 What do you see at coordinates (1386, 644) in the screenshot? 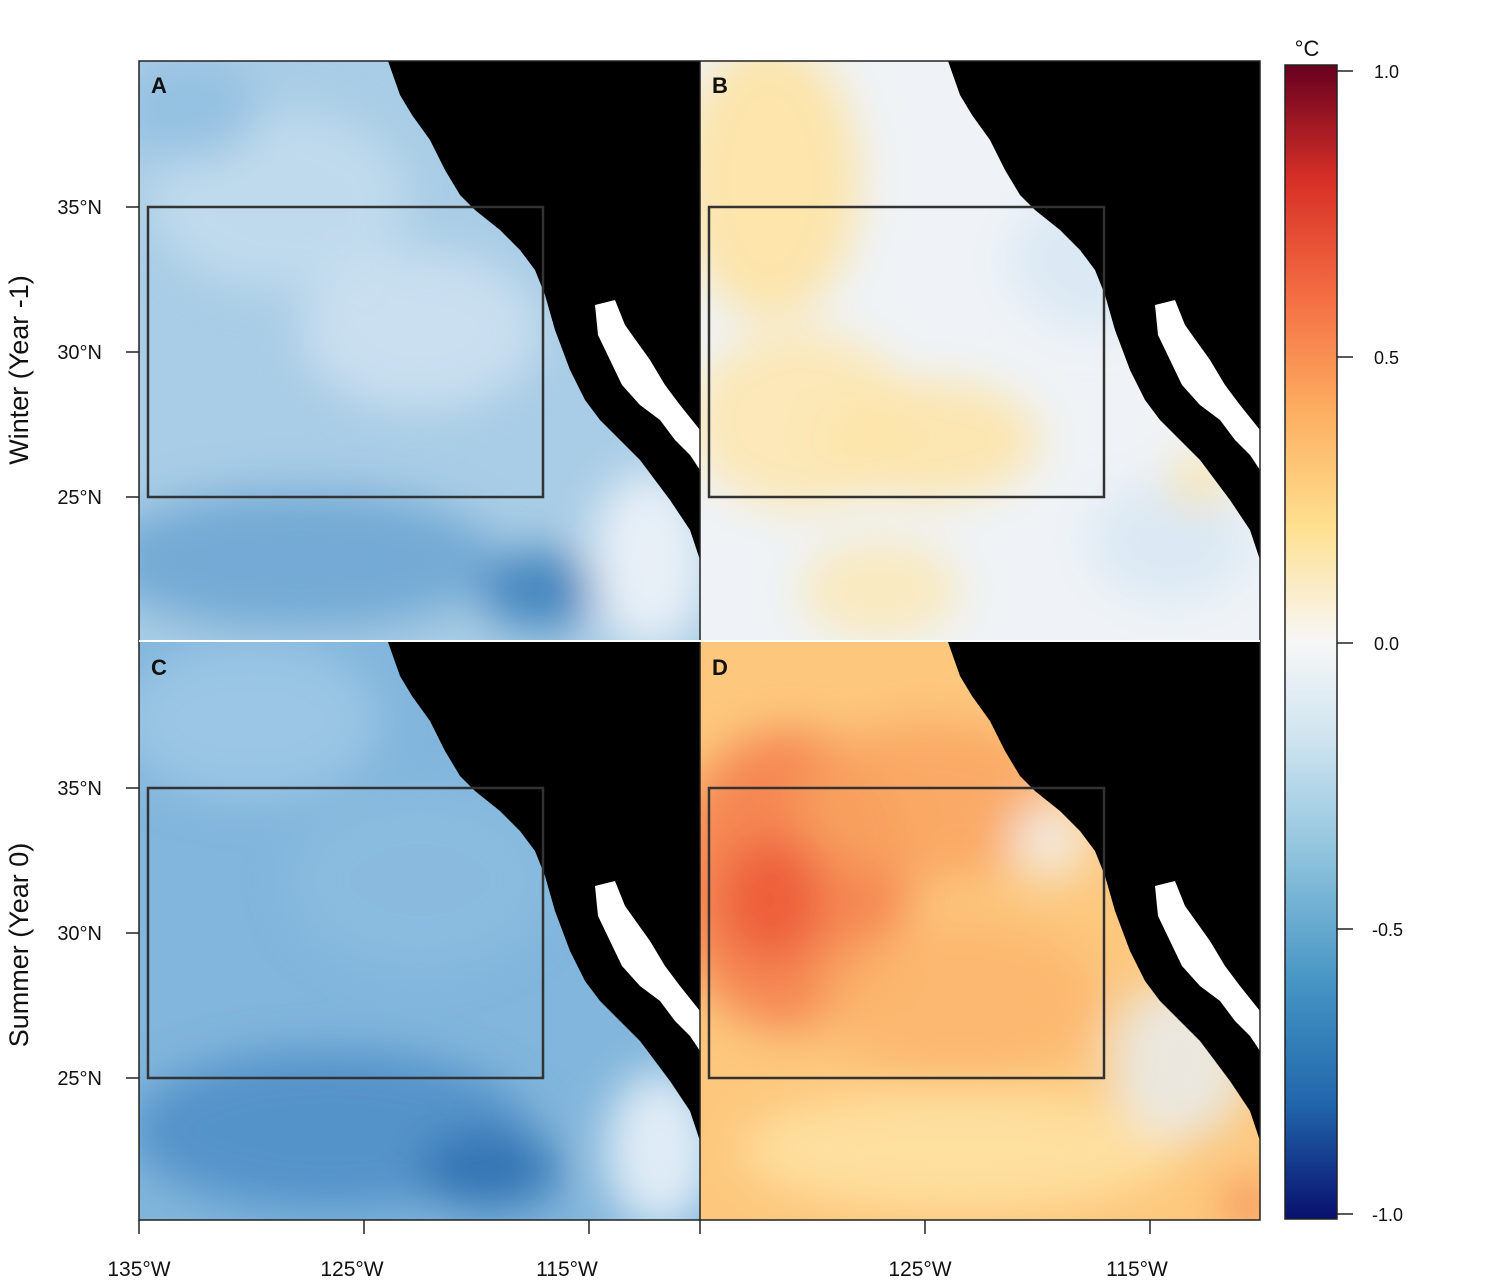
I see `colorbar-tick-label: 0.0` at bounding box center [1386, 644].